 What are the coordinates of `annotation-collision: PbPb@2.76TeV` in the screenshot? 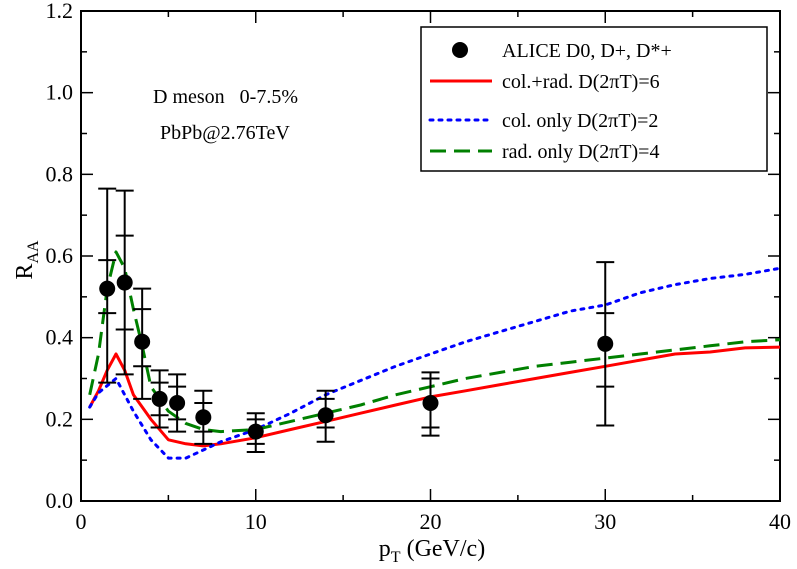 It's located at (225, 133).